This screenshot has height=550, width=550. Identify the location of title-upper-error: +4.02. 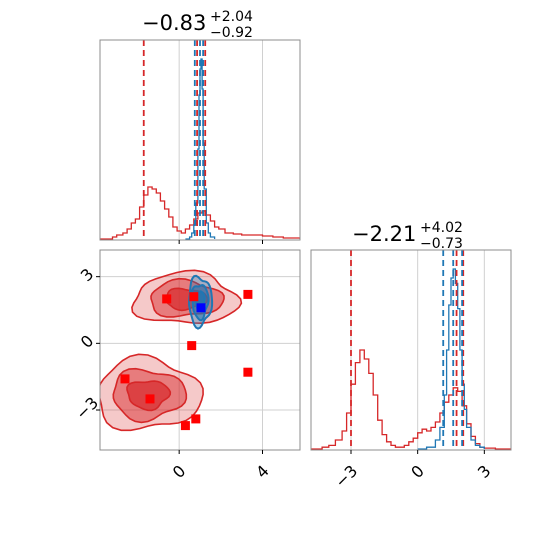
(441, 228).